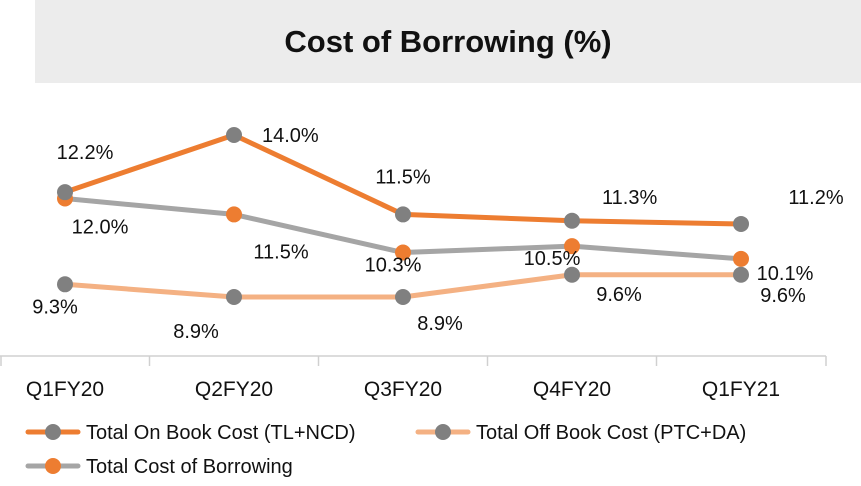 The height and width of the screenshot is (486, 861). Describe the element at coordinates (741, 389) in the screenshot. I see `x-tick-label: Q1FY21` at that location.